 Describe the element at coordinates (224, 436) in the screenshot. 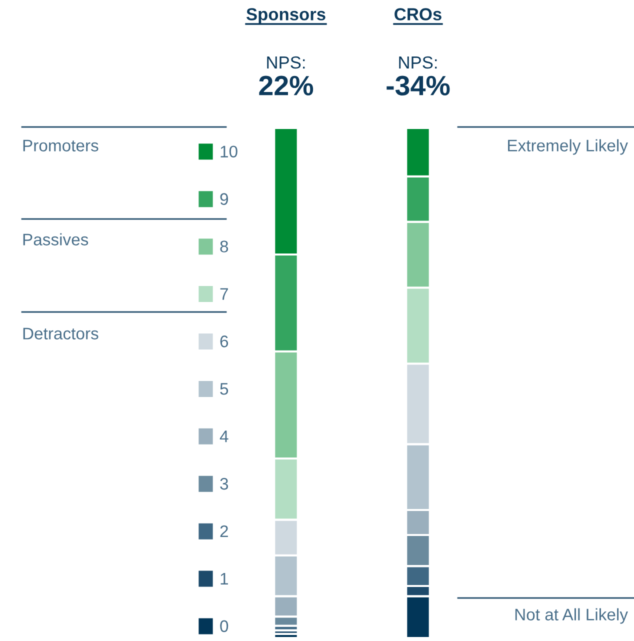

I see `legend-label: 4` at that location.